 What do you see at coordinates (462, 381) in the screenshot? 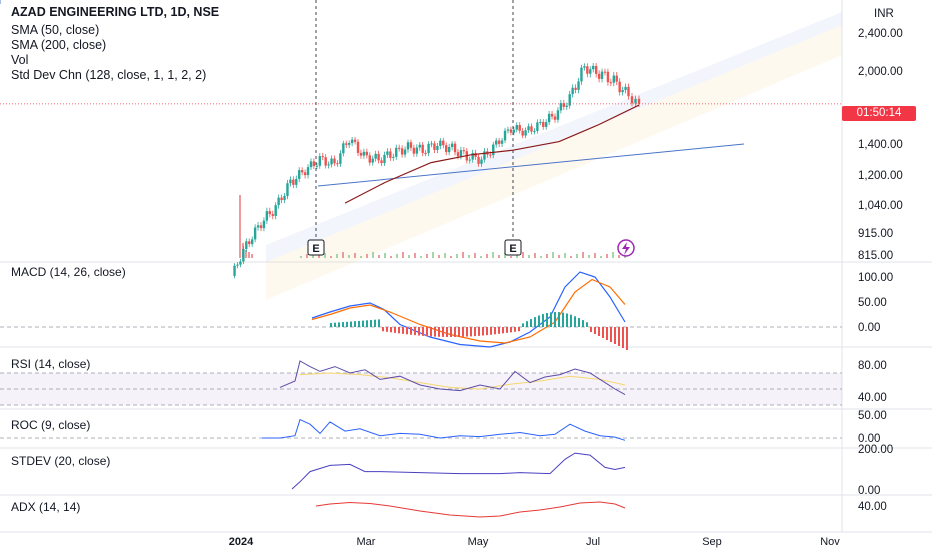
I see `rsi-ma-line` at bounding box center [462, 381].